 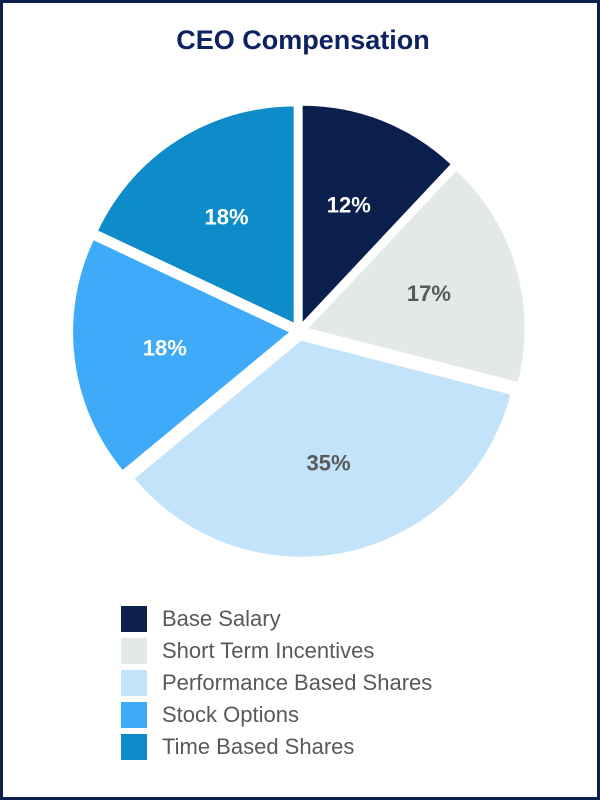 What do you see at coordinates (226, 216) in the screenshot?
I see `data-label-time-based-shares: 18%` at bounding box center [226, 216].